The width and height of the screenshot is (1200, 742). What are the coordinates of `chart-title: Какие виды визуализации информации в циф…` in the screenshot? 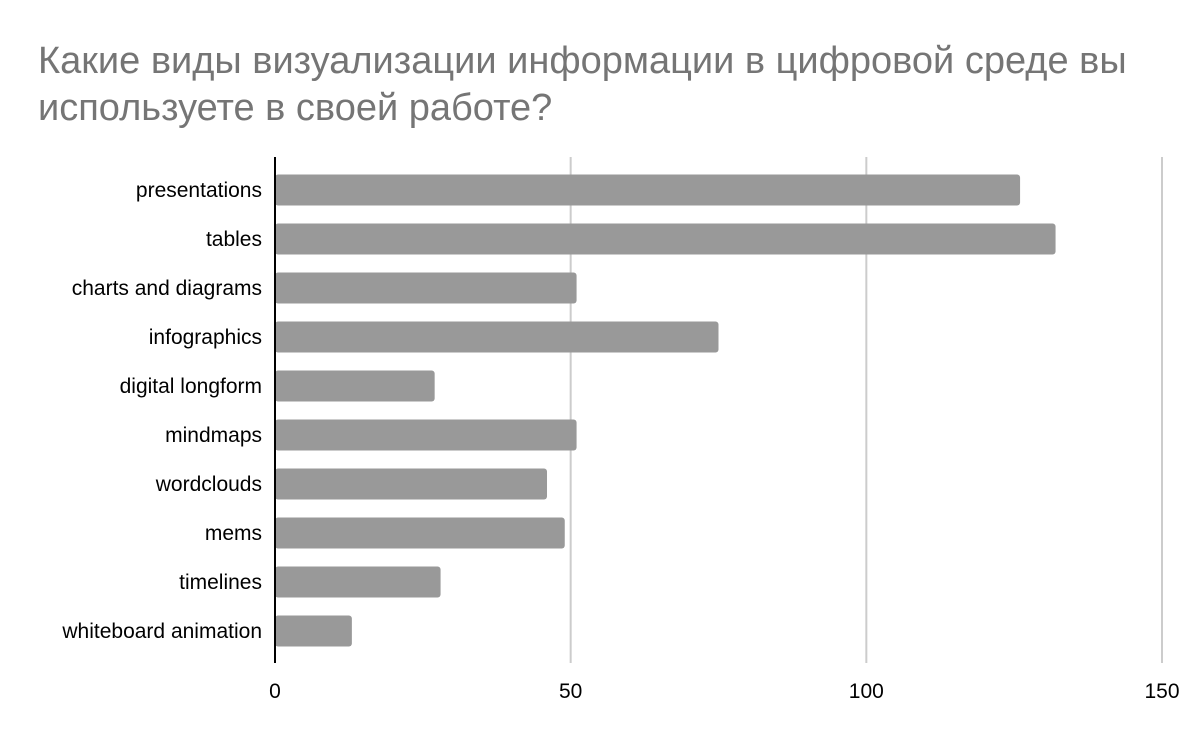 It's located at (582, 84).